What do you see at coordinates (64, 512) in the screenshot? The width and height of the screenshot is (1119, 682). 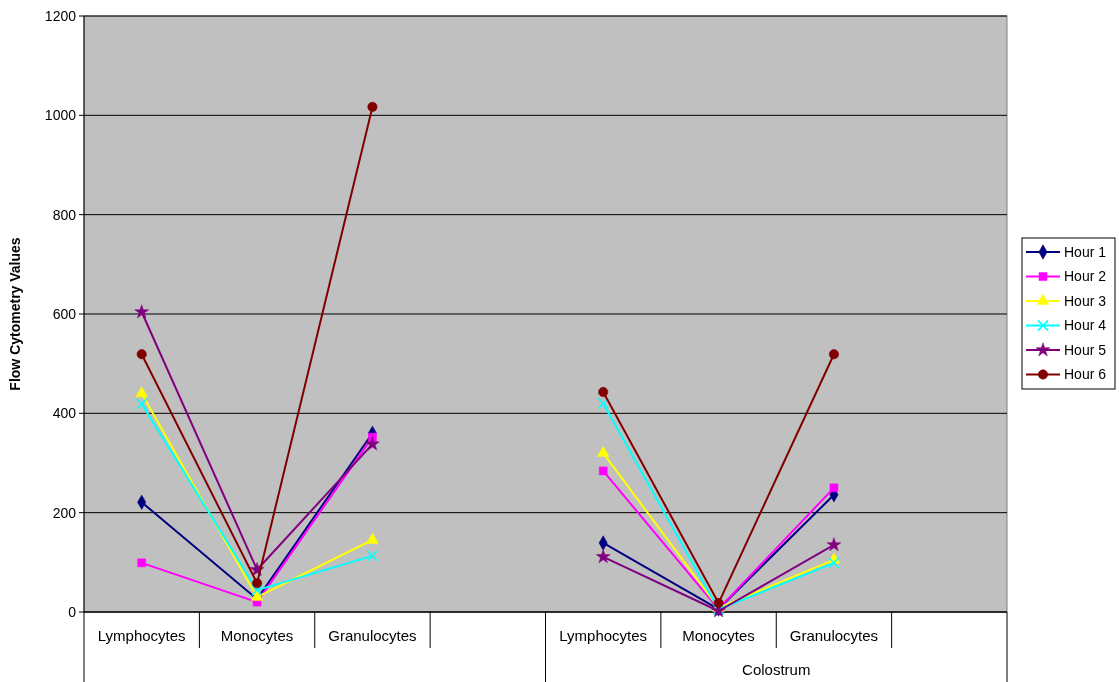 I see `y-tick-label: 200` at bounding box center [64, 512].